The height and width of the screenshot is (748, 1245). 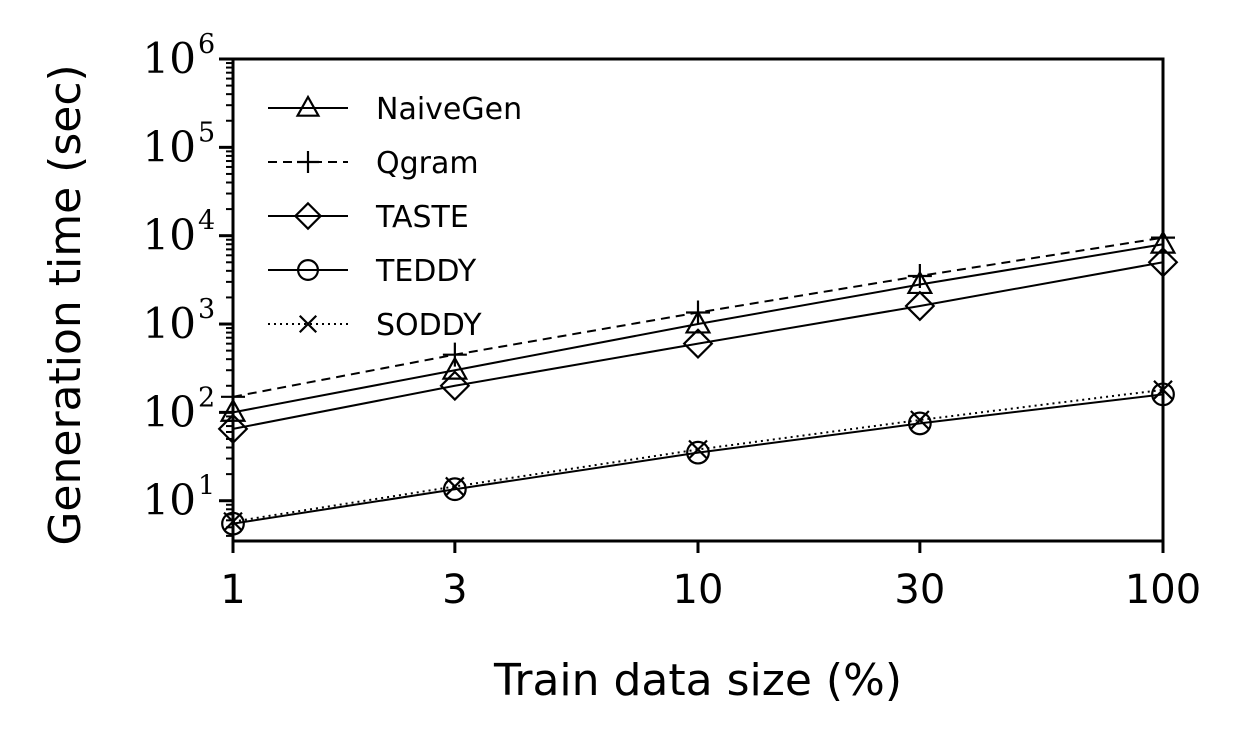 I want to click on x-axis-ticks: 1 3 10 30 100, so click(x=710, y=577).